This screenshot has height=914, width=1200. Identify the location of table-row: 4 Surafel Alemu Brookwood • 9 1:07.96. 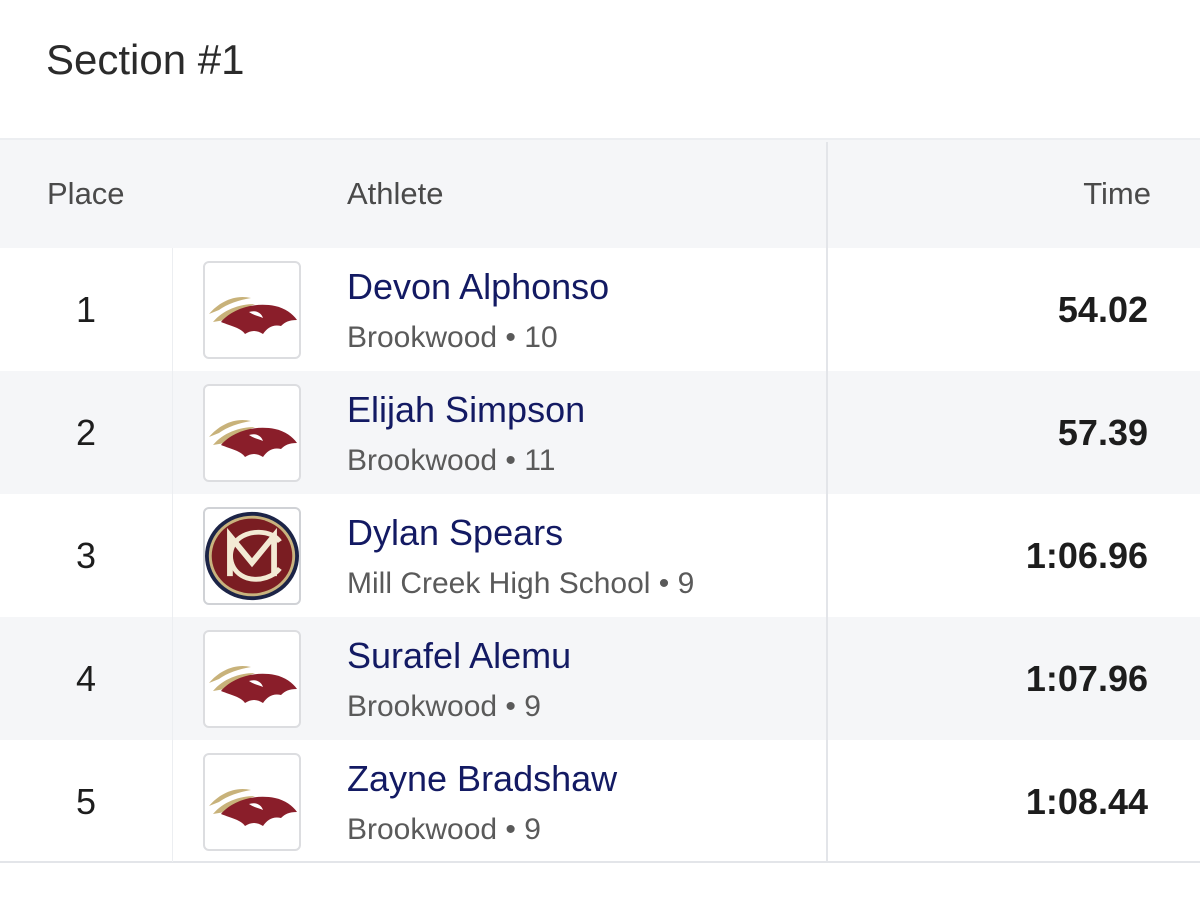
(600, 678).